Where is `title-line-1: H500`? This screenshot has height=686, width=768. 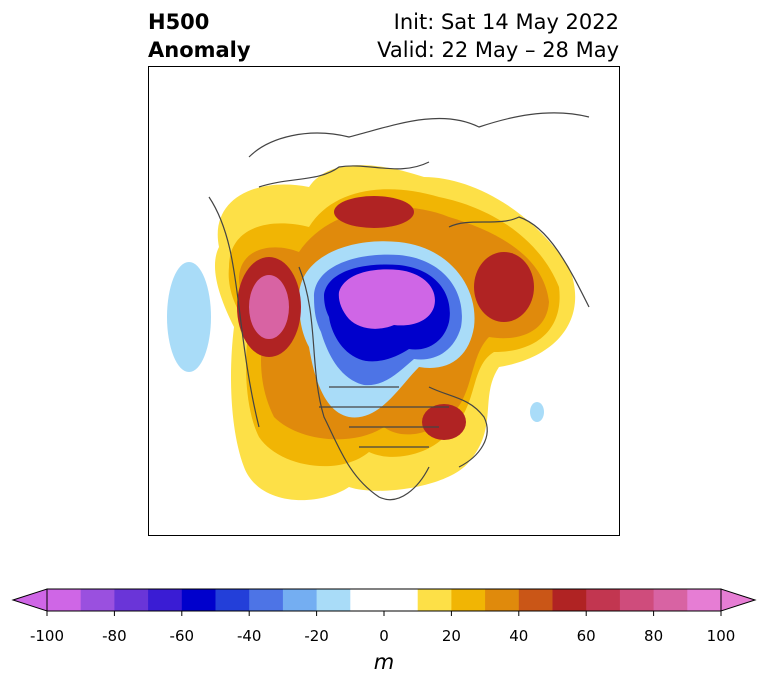 title-line-1: H500 is located at coordinates (179, 22).